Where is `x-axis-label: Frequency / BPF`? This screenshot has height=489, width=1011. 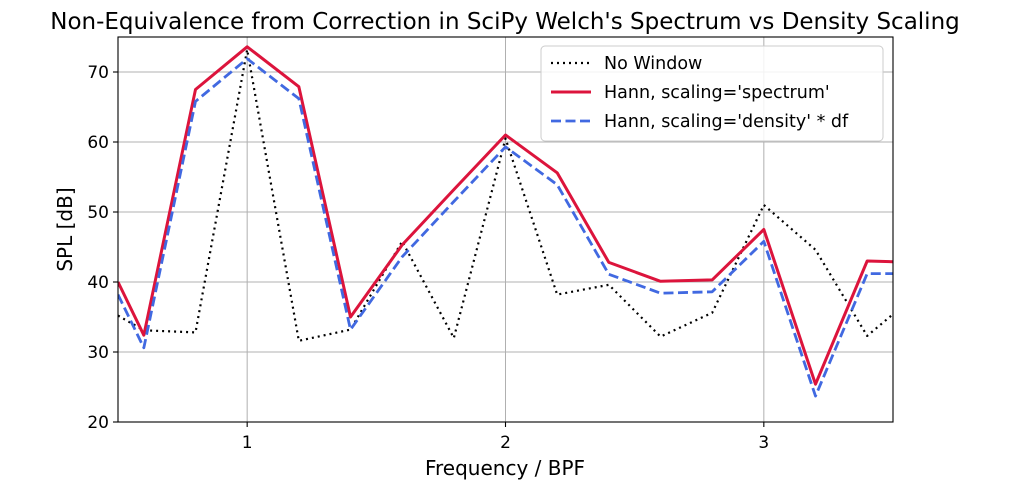 x-axis-label: Frequency / BPF is located at coordinates (505, 468).